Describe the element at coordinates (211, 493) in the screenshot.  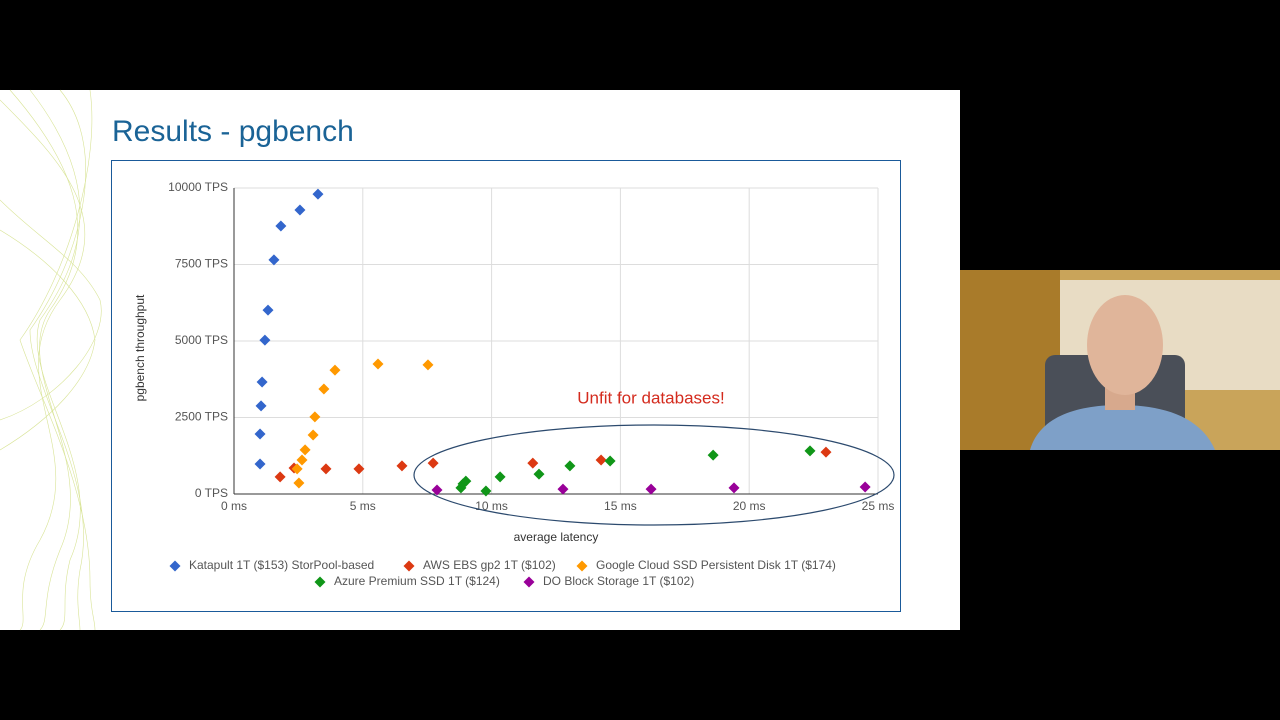
I see `y-tick-label: 0 TPS` at that location.